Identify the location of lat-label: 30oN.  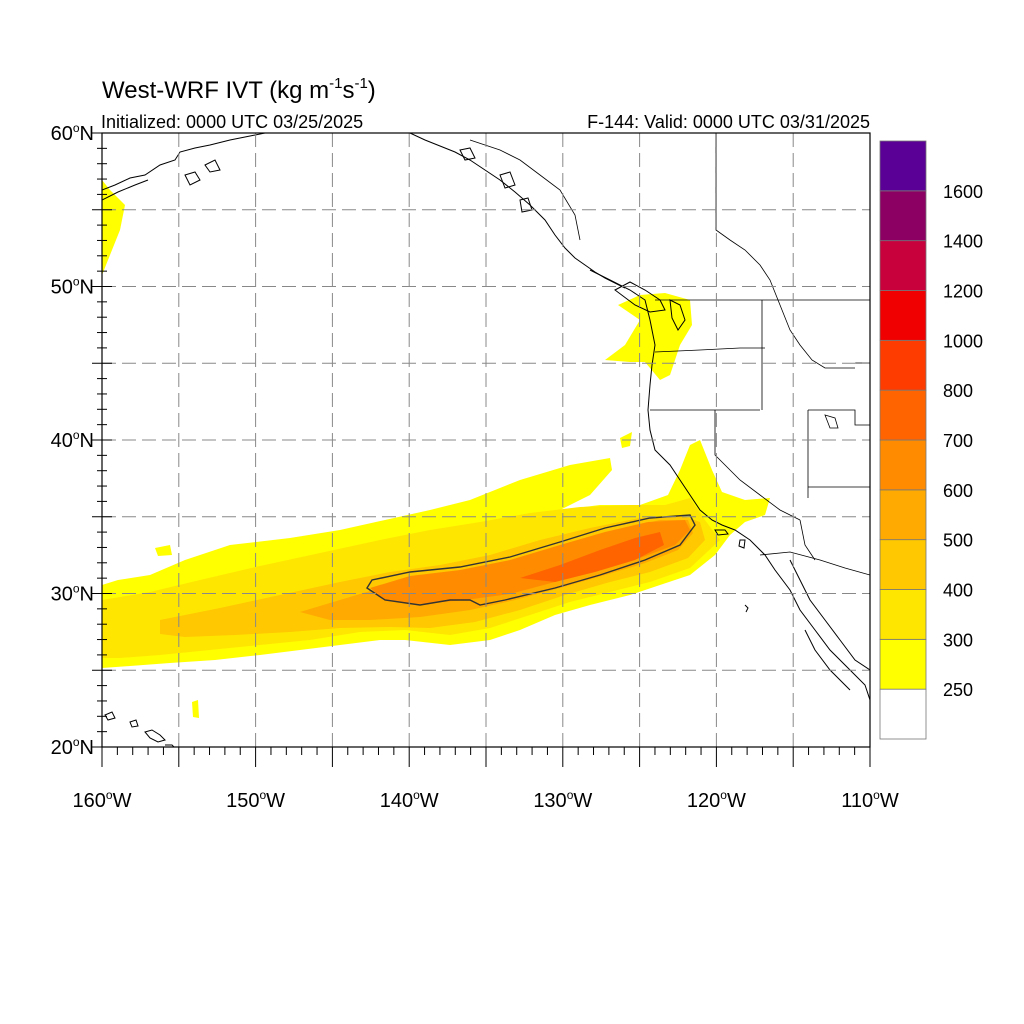
(72, 594).